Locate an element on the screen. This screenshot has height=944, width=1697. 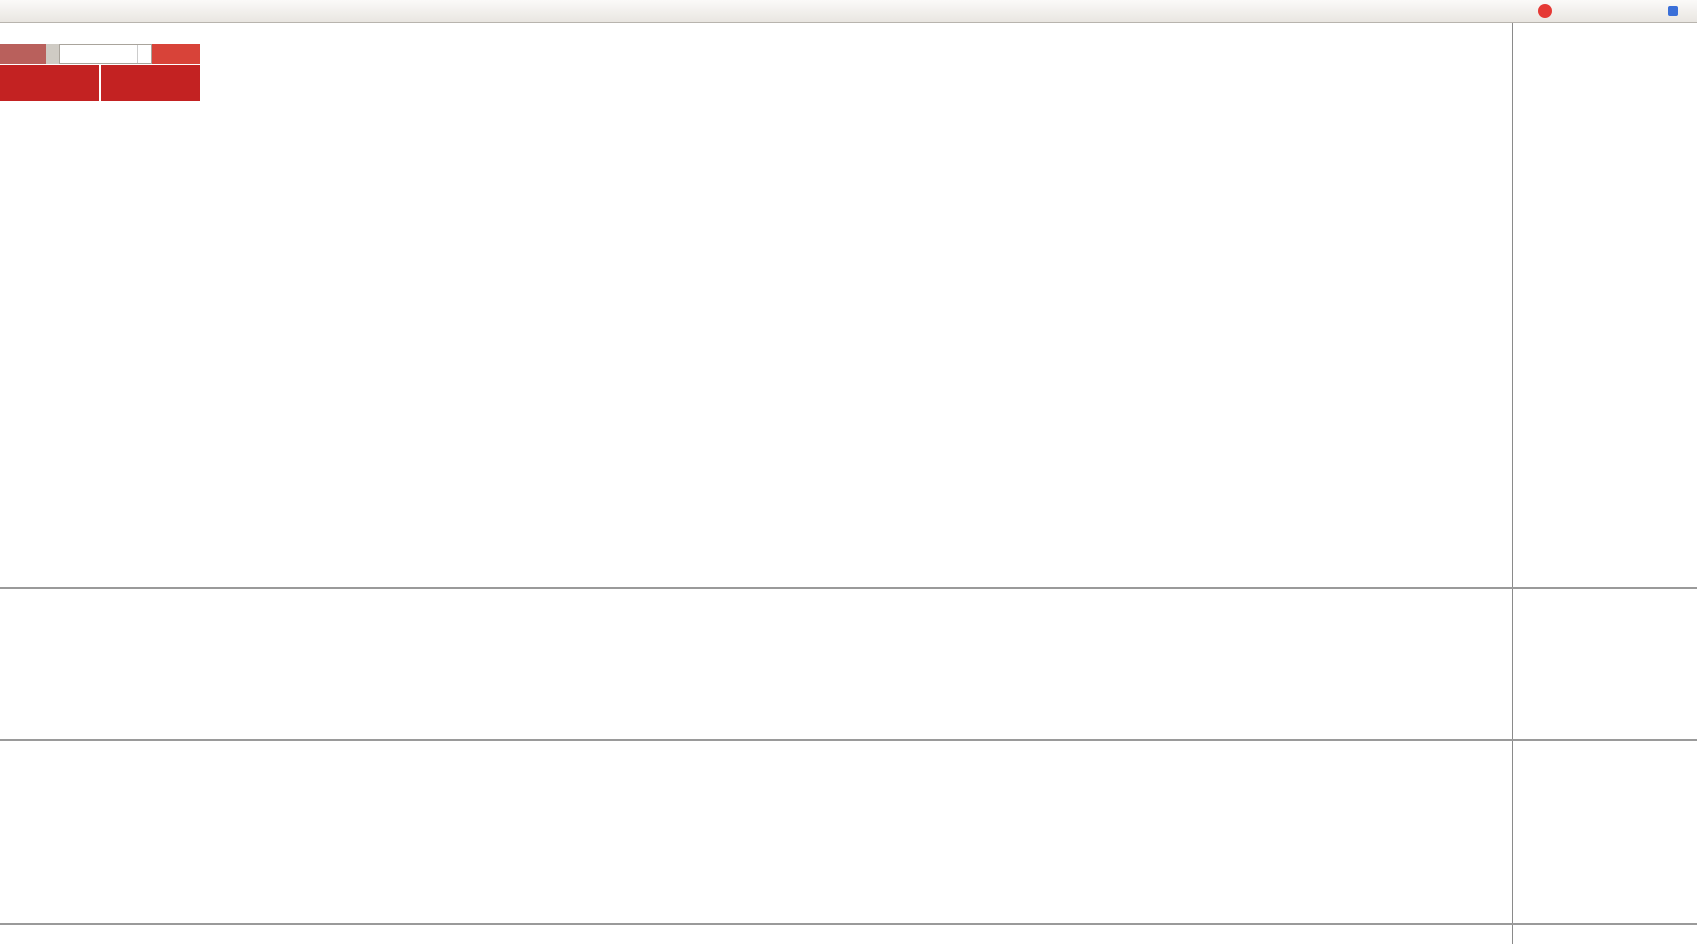
time-axis is located at coordinates (756, 934).